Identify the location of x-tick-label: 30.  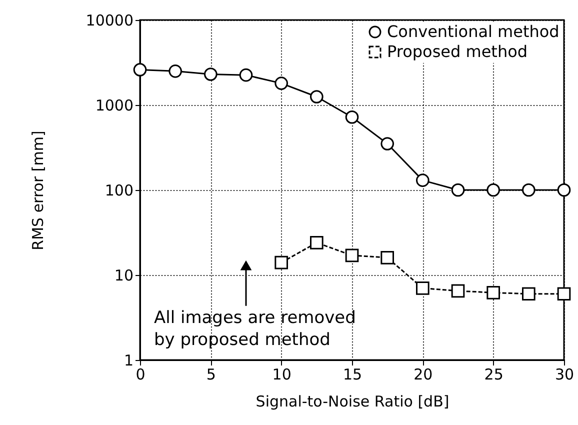
(564, 375).